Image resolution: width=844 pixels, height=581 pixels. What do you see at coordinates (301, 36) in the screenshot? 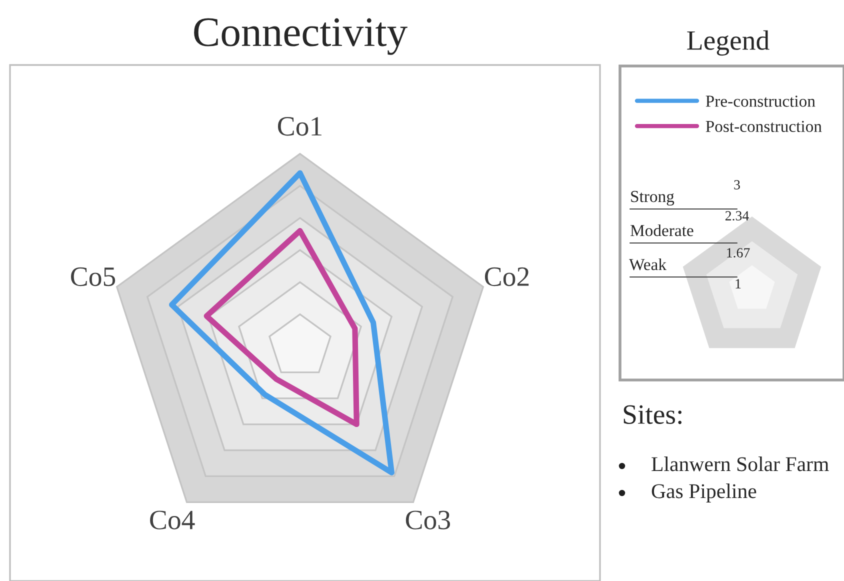
I see `chart-title: Connectivity` at bounding box center [301, 36].